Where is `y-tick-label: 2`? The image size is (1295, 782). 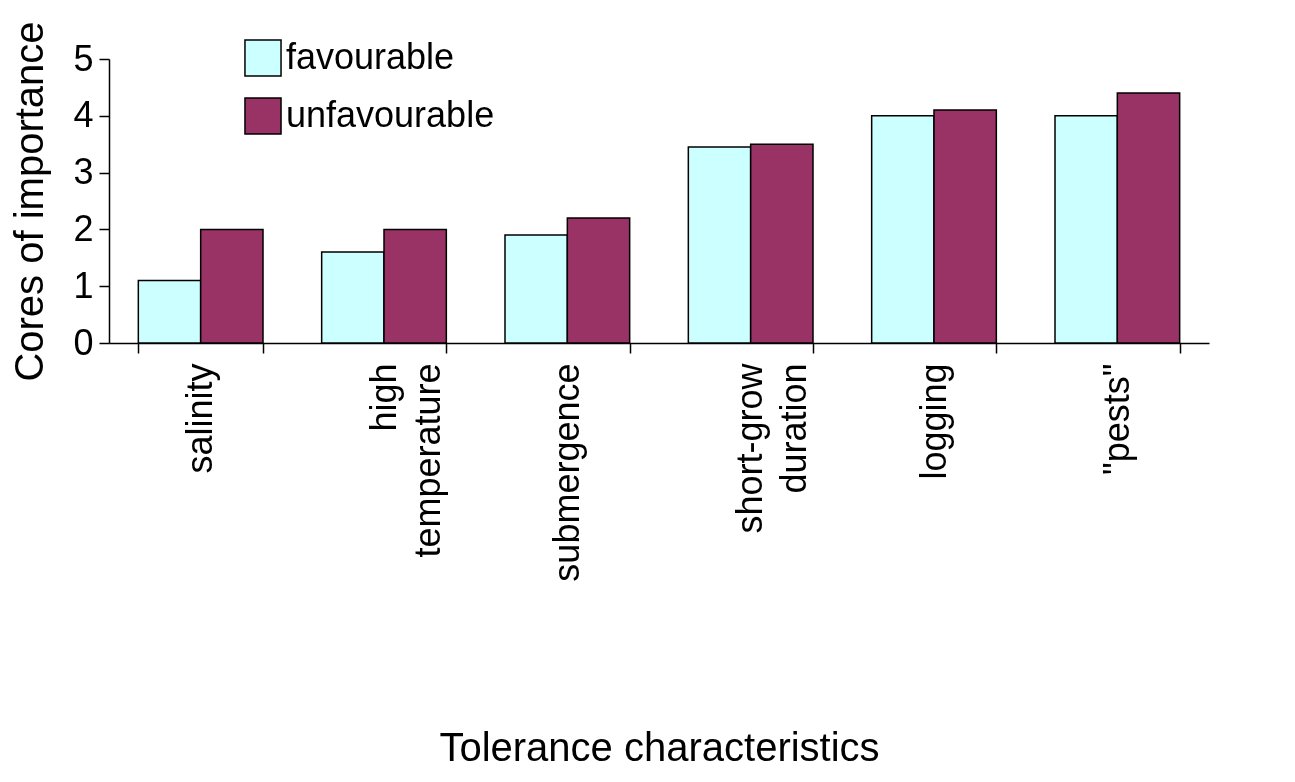 y-tick-label: 2 is located at coordinates (83, 228).